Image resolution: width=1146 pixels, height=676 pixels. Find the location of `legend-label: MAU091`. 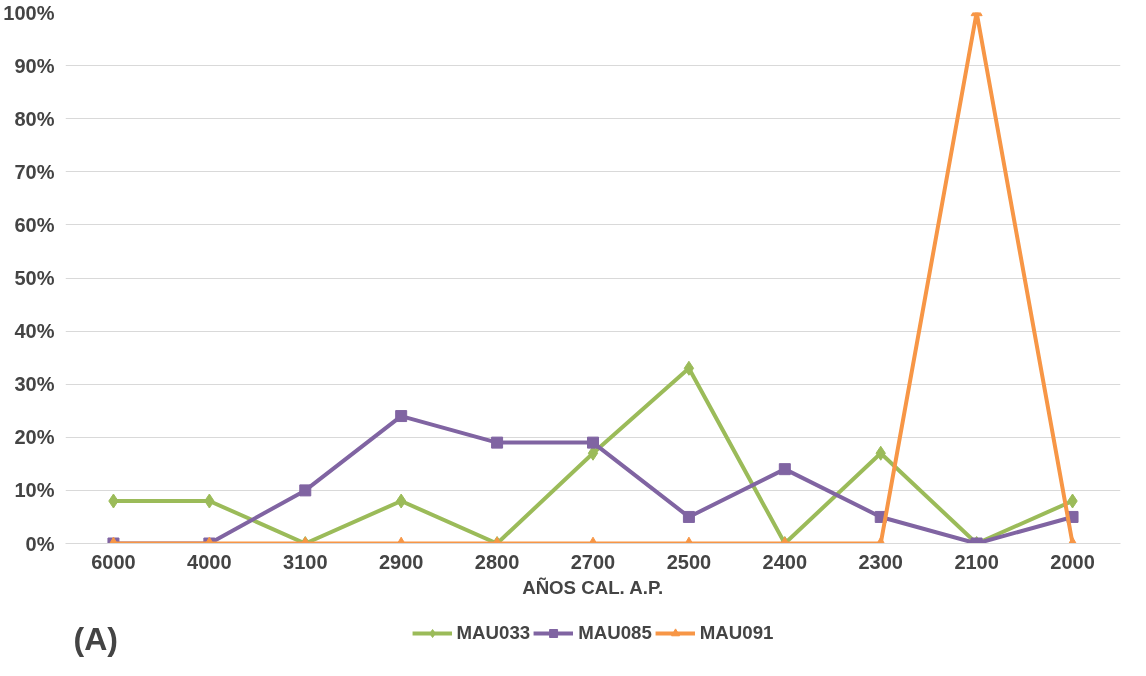

legend-label: MAU091 is located at coordinates (736, 633).